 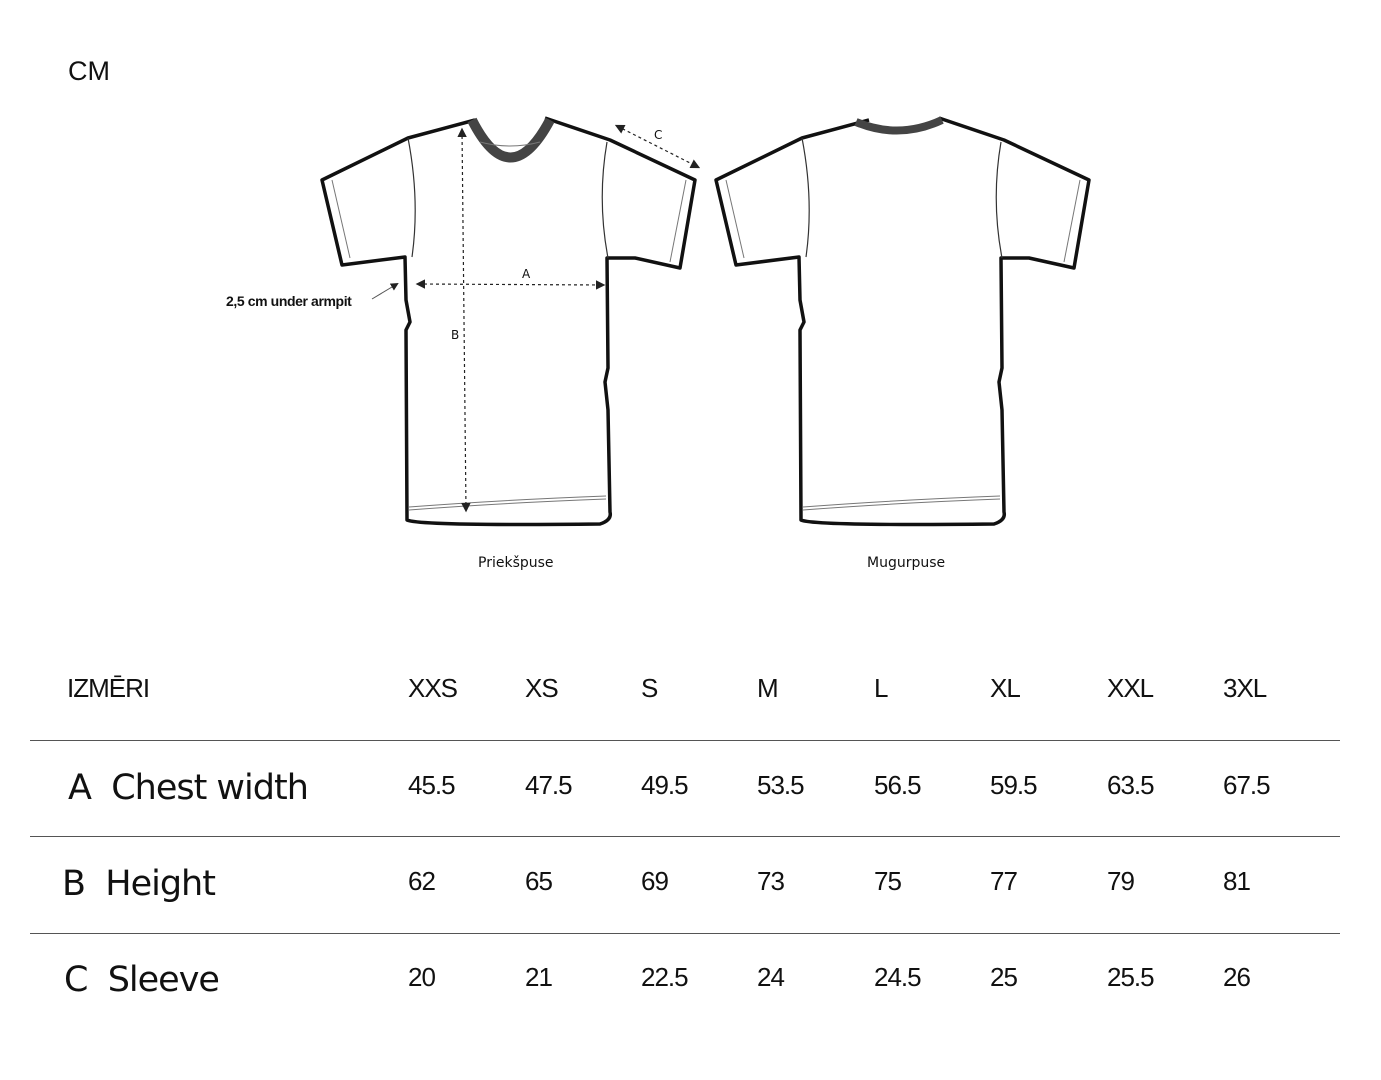 What do you see at coordinates (142, 980) in the screenshot?
I see `row-label: C Sleeve` at bounding box center [142, 980].